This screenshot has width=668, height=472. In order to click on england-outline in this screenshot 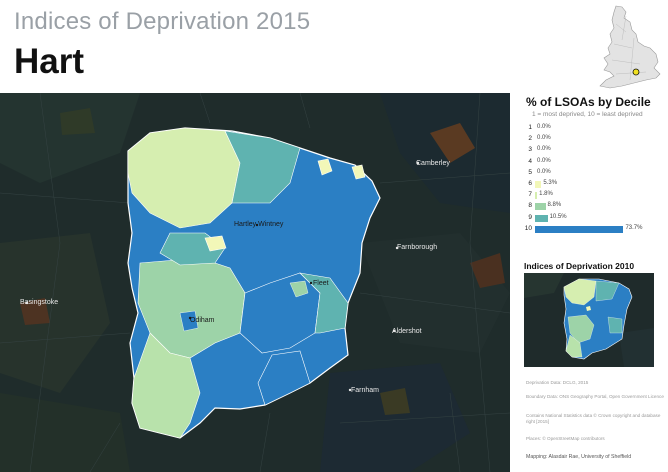, I will do `click(630, 47)`.